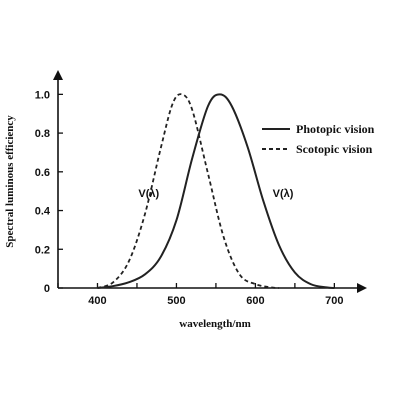 The height and width of the screenshot is (400, 400). Describe the element at coordinates (43, 212) in the screenshot. I see `y-tick-label: 0.4` at that location.